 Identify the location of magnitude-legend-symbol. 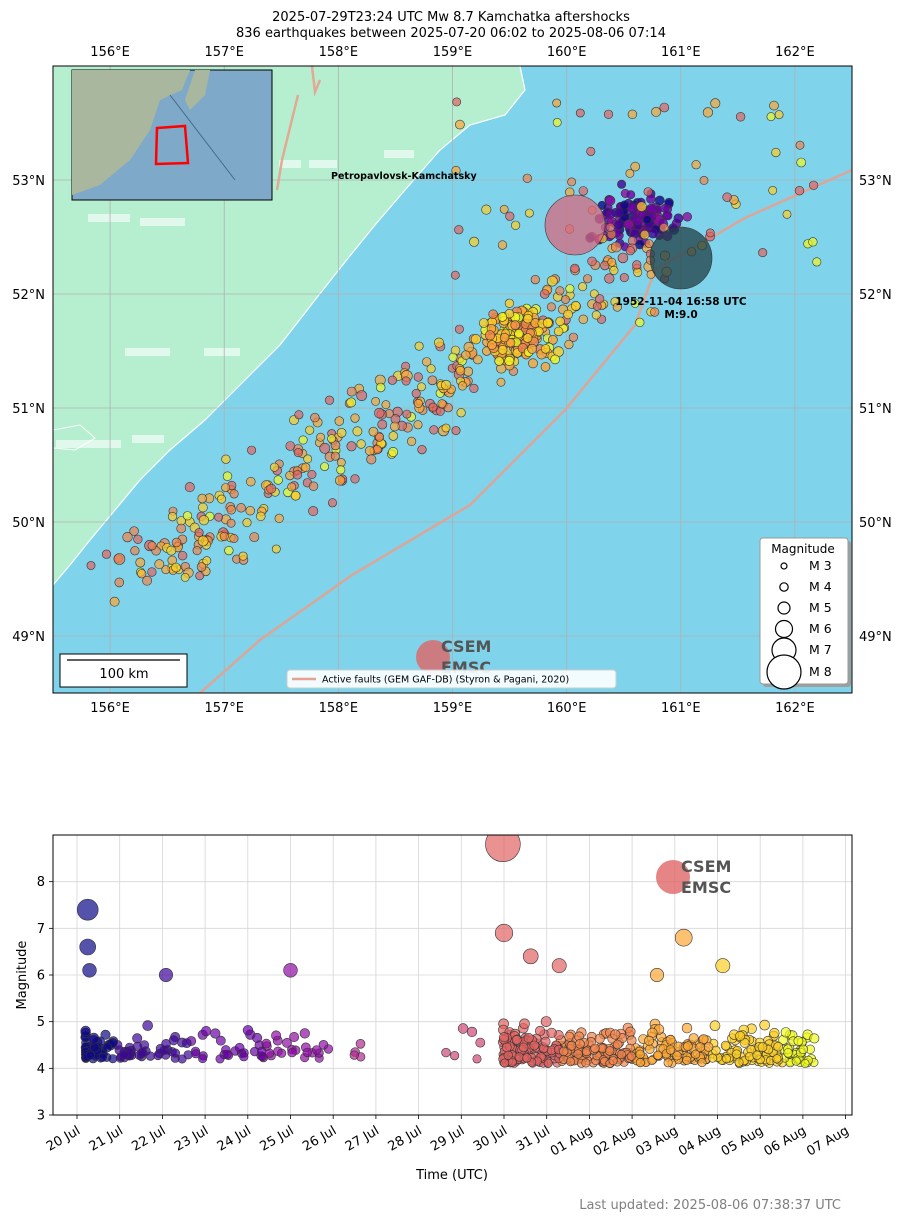
(784, 672).